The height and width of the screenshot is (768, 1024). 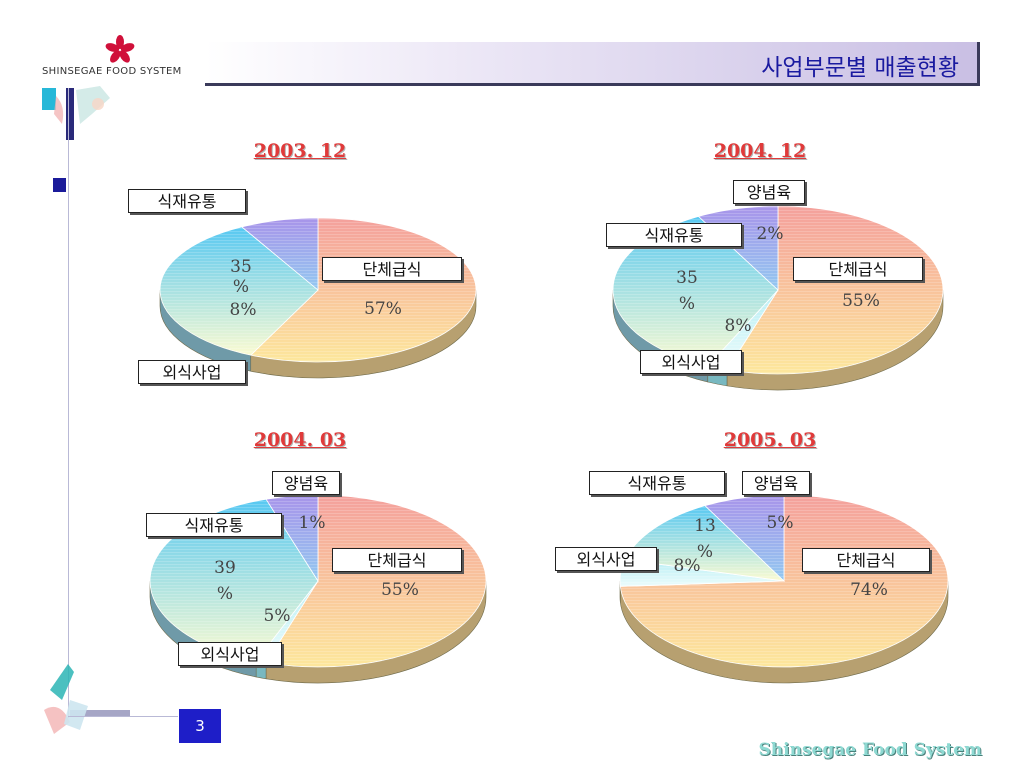 I want to click on value-label: 1%, so click(x=312, y=523).